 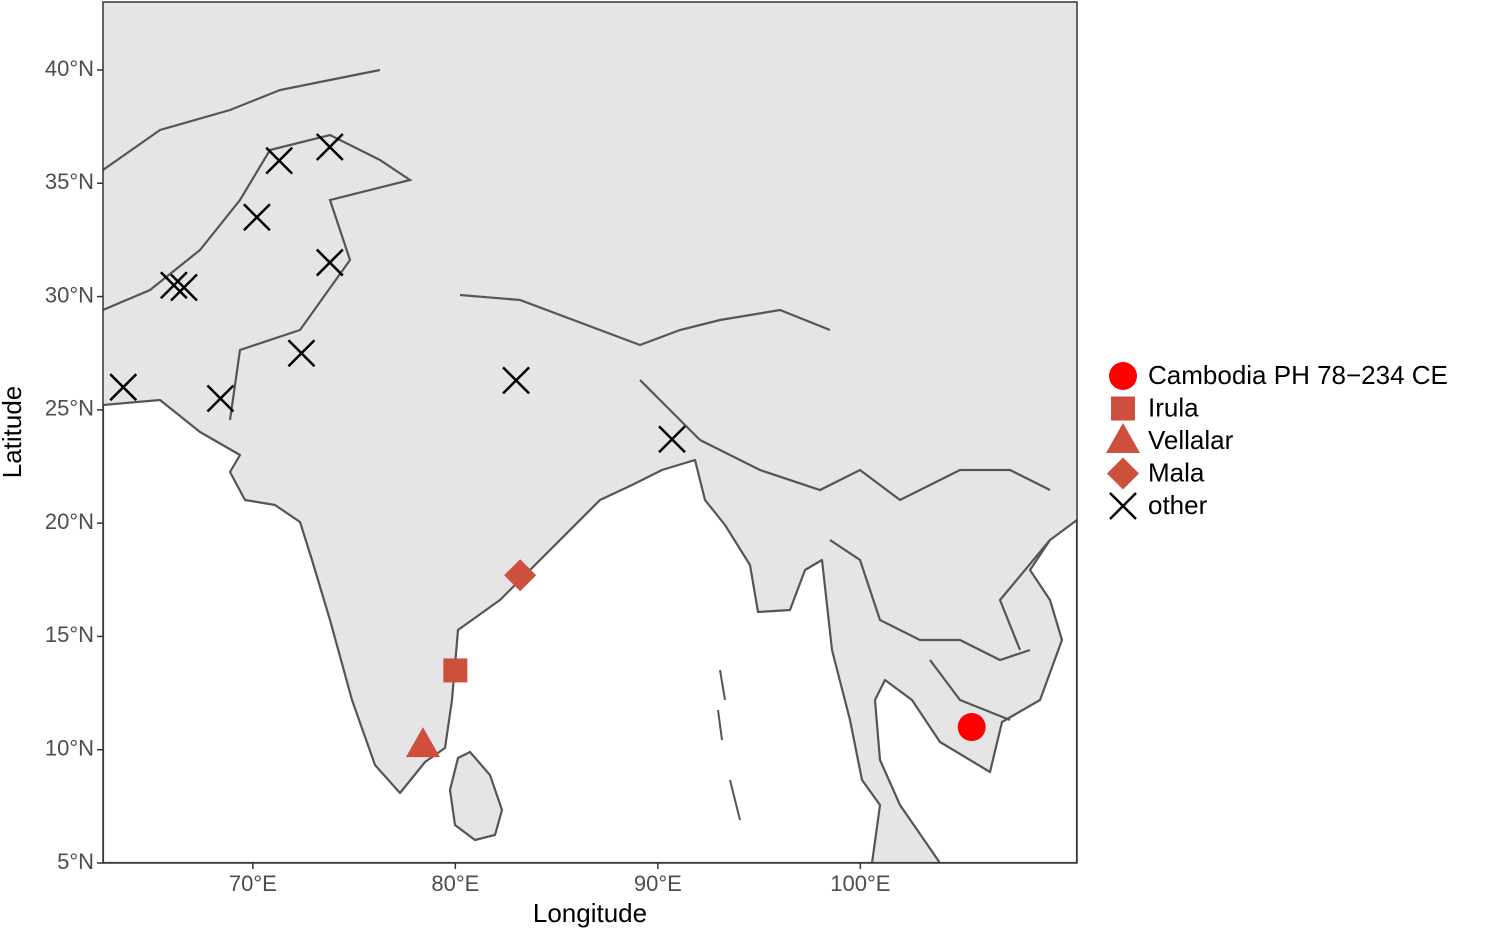 I want to click on x-tick-label: 100°E, so click(x=860, y=883).